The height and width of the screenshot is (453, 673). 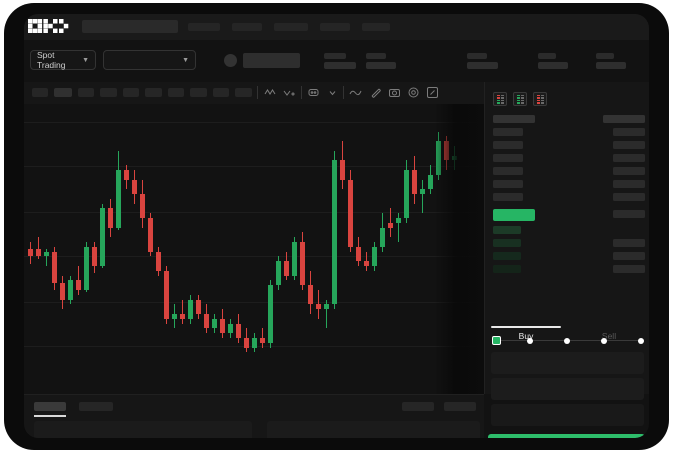 What do you see at coordinates (130, 26) in the screenshot?
I see `search-input` at bounding box center [130, 26].